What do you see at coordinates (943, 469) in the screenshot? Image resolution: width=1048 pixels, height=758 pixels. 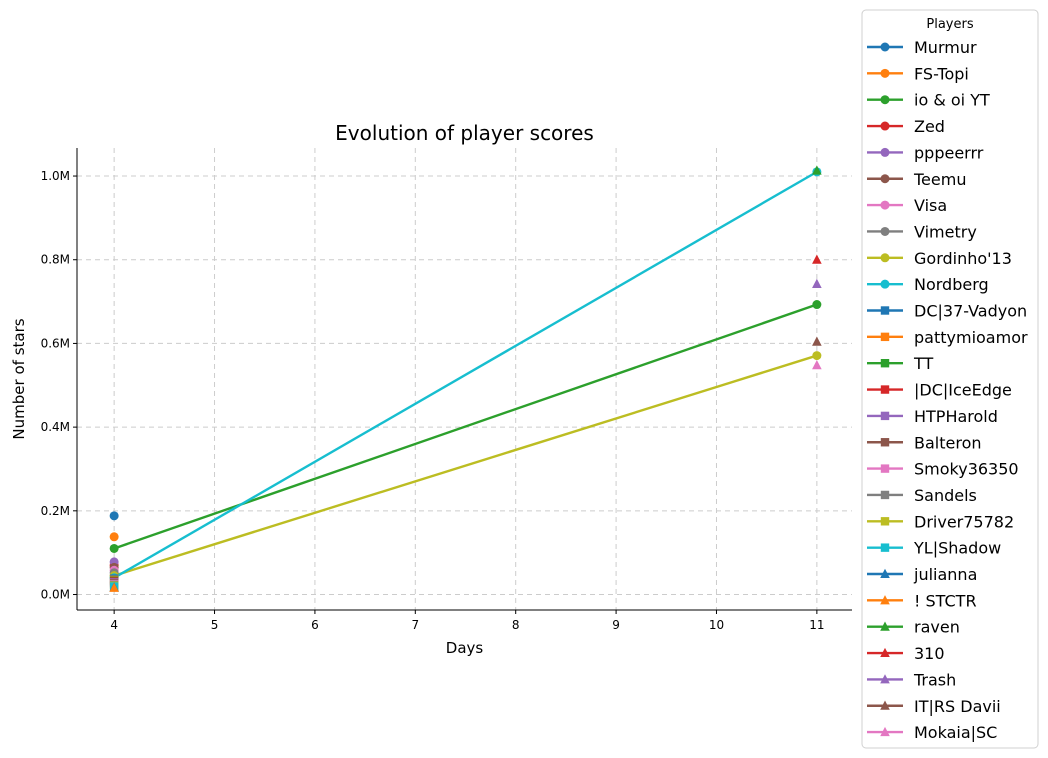 I see `legend-item: Smoky36350` at bounding box center [943, 469].